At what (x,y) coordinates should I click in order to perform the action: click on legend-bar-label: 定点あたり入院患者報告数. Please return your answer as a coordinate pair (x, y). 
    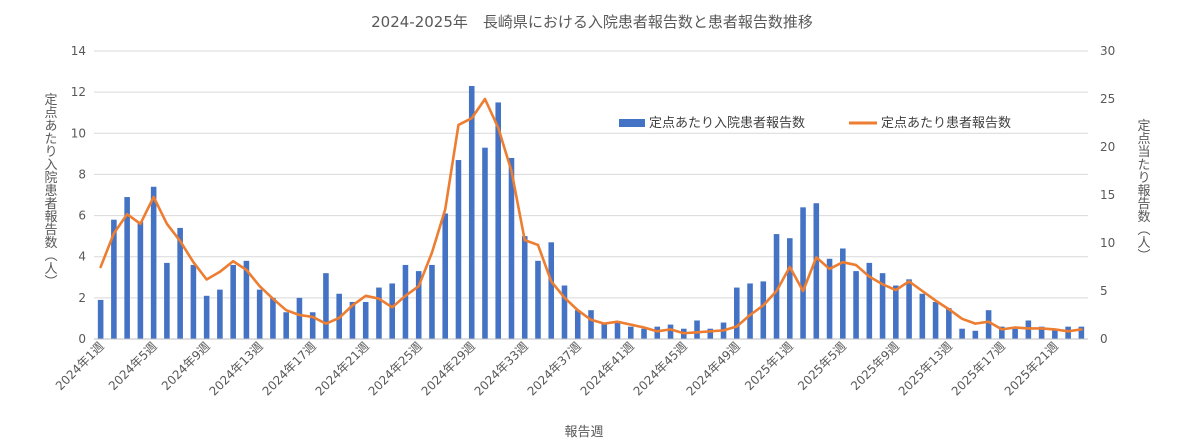
    Looking at the image, I should click on (727, 123).